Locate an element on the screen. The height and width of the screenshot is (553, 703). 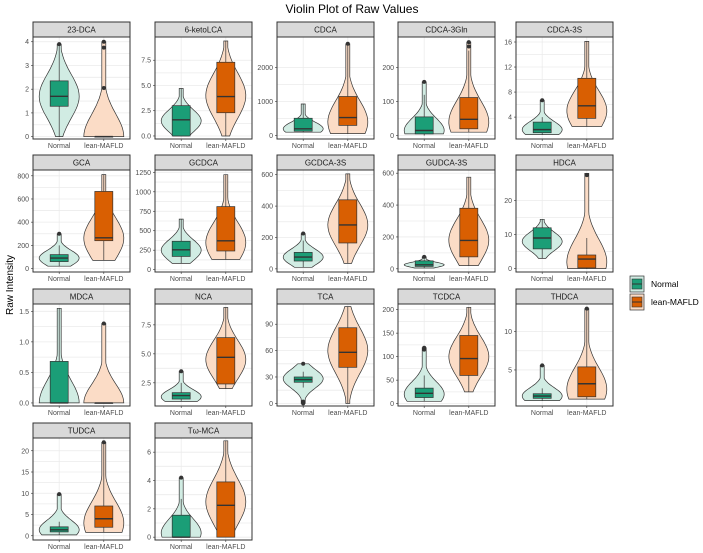
facet-title: CDCA-3Gln is located at coordinates (446, 30).